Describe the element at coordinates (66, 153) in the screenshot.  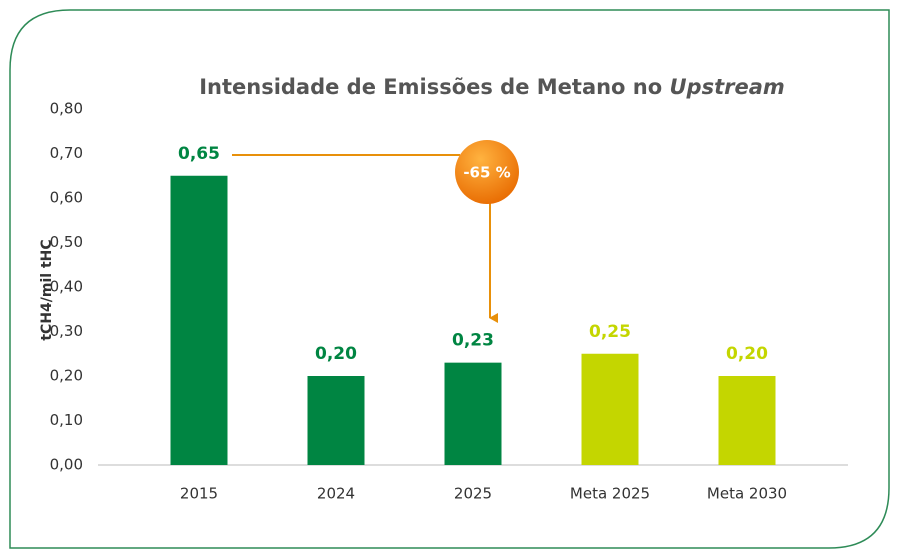
I see `y-tick-label: 0,70` at that location.